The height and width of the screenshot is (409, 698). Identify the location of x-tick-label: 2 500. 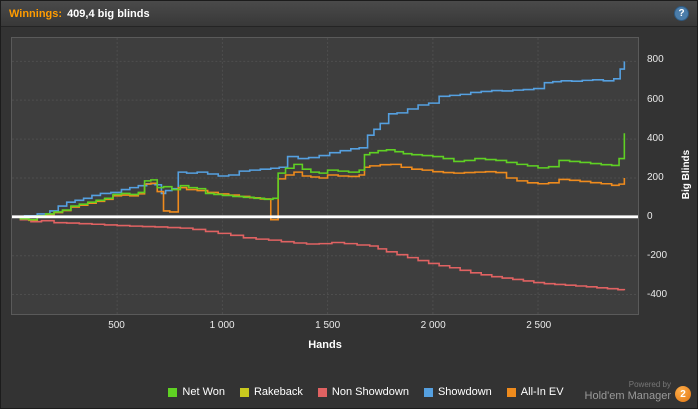
(539, 325).